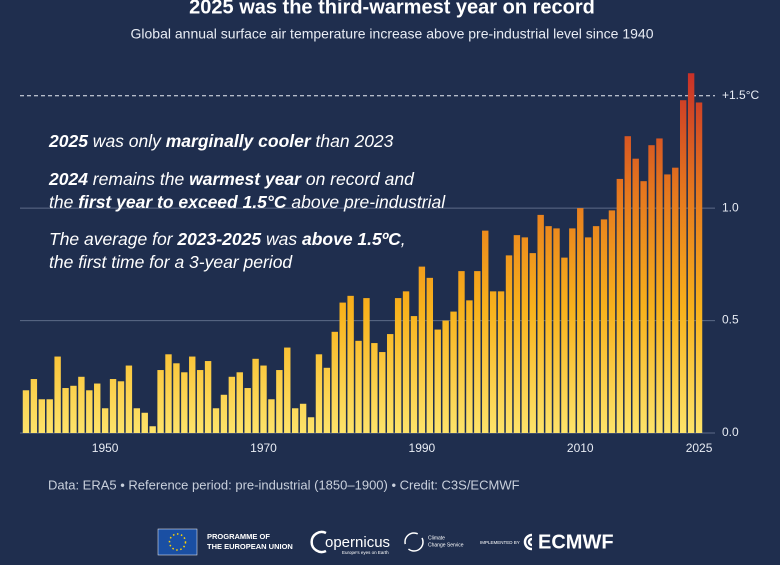  Describe the element at coordinates (245, 179) in the screenshot. I see `annotation-text: warmest year` at that location.